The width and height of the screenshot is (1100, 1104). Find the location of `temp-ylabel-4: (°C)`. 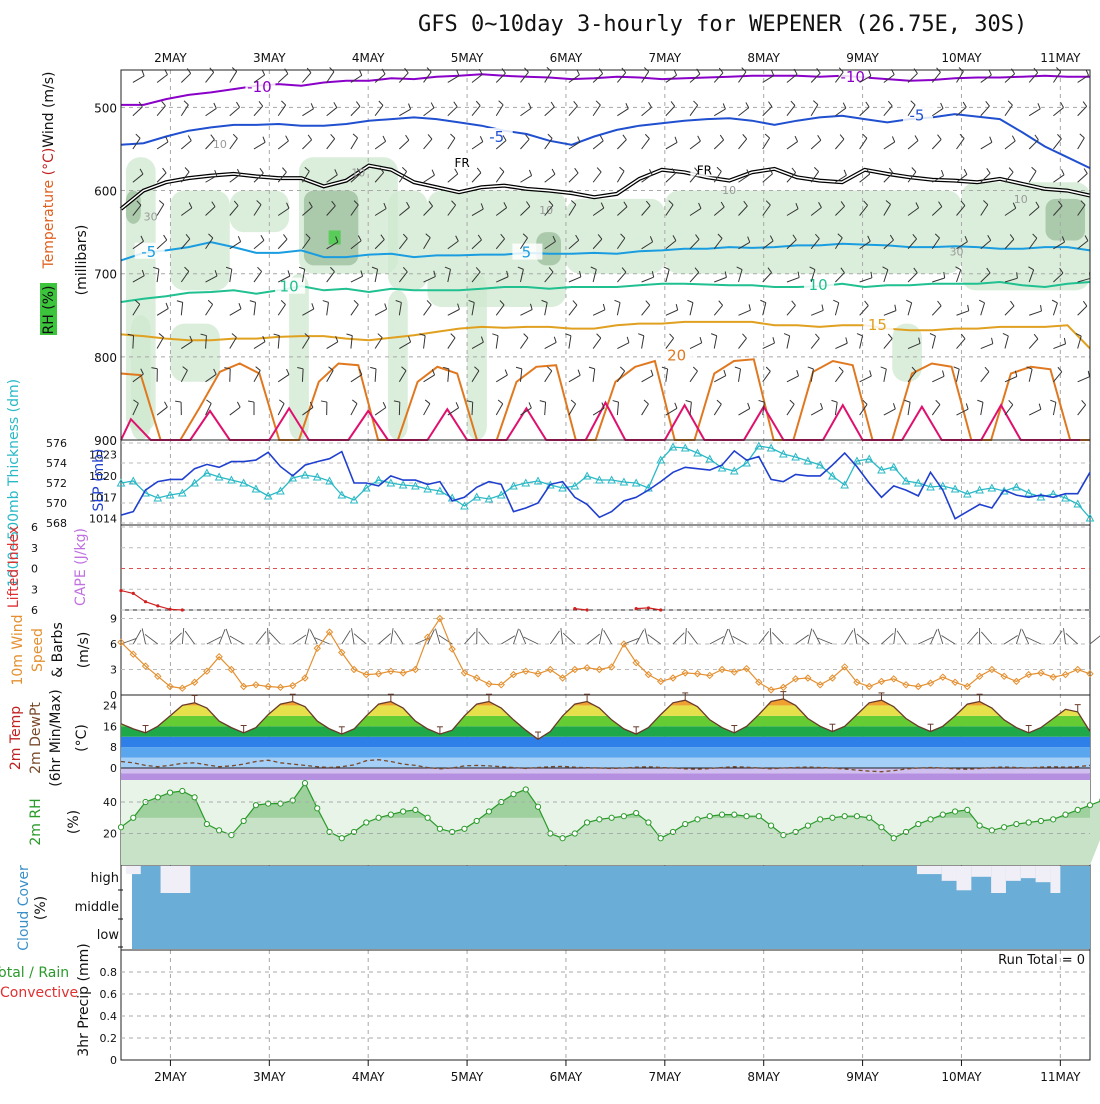

temp-ylabel-4: (°C) is located at coordinates (82, 738).